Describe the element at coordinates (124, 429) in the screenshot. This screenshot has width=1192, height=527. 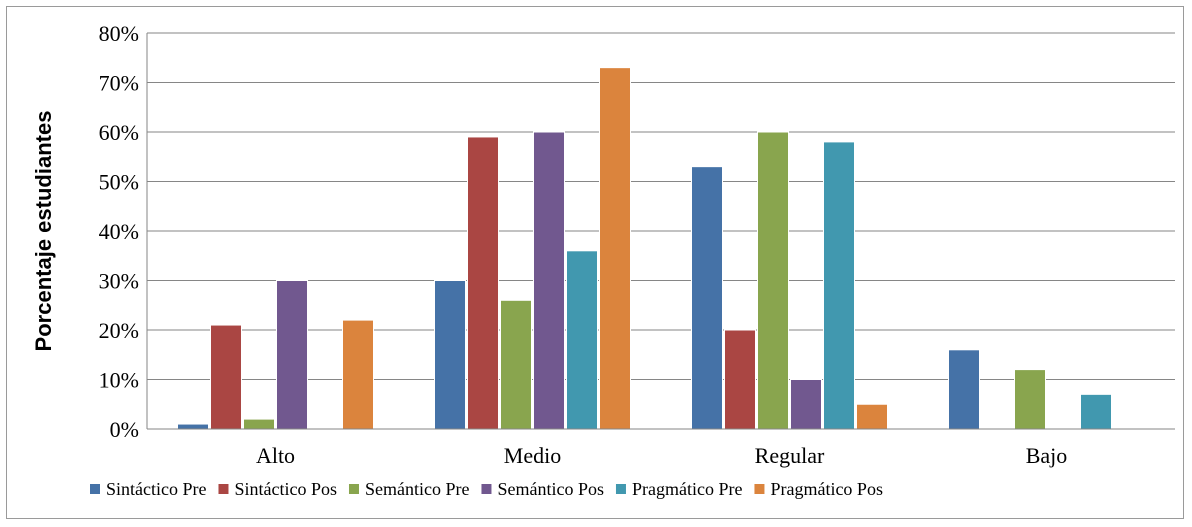
I see `y-tick-label: 0%` at that location.